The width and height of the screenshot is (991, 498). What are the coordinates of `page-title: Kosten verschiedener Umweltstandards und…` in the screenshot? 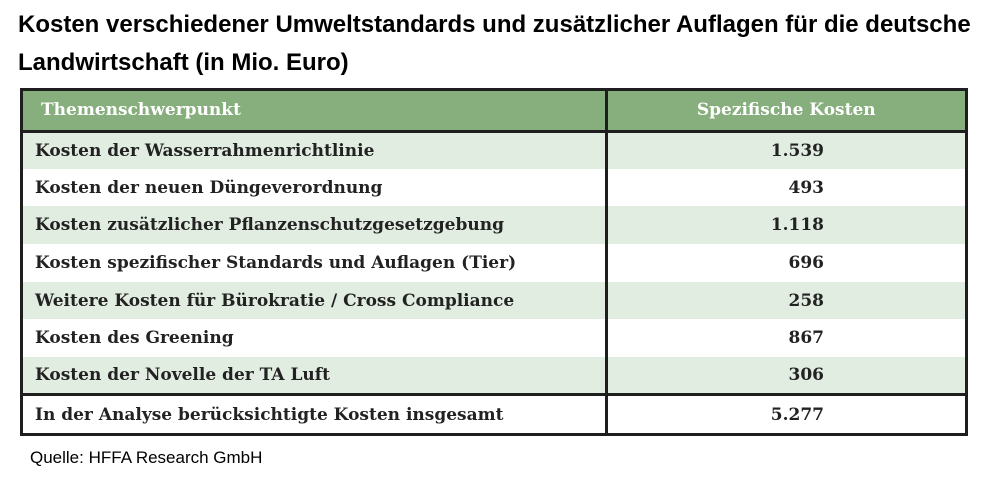 It's located at (494, 43).